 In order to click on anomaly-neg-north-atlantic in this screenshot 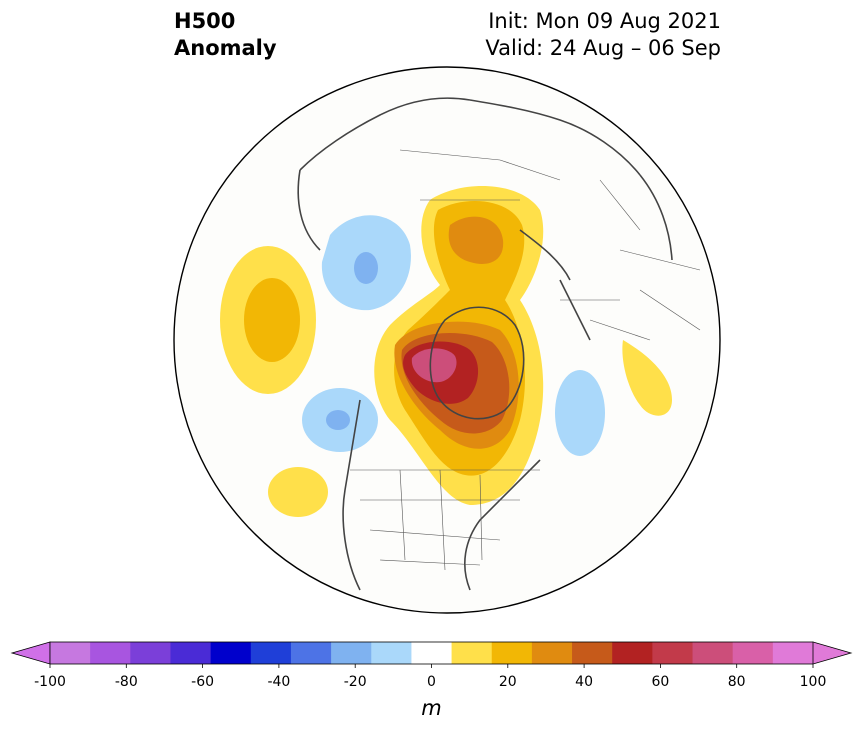, I will do `click(580, 413)`.